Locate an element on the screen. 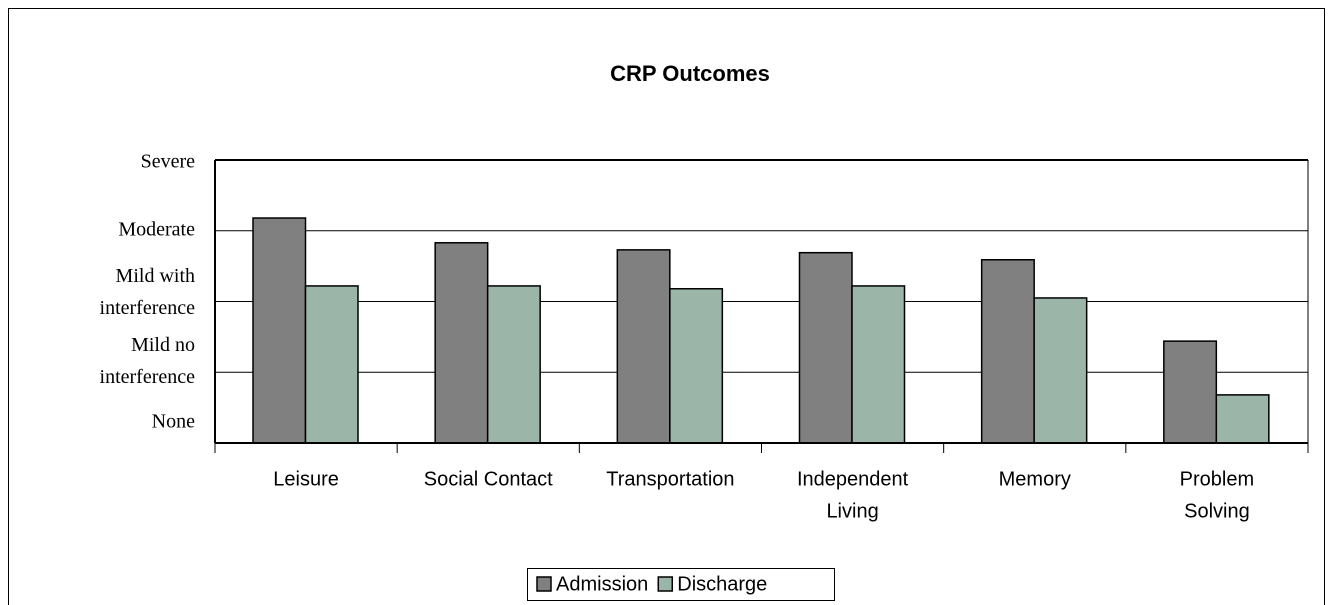 Image resolution: width=1333 pixels, height=605 pixels. legend-frame is located at coordinates (681, 584).